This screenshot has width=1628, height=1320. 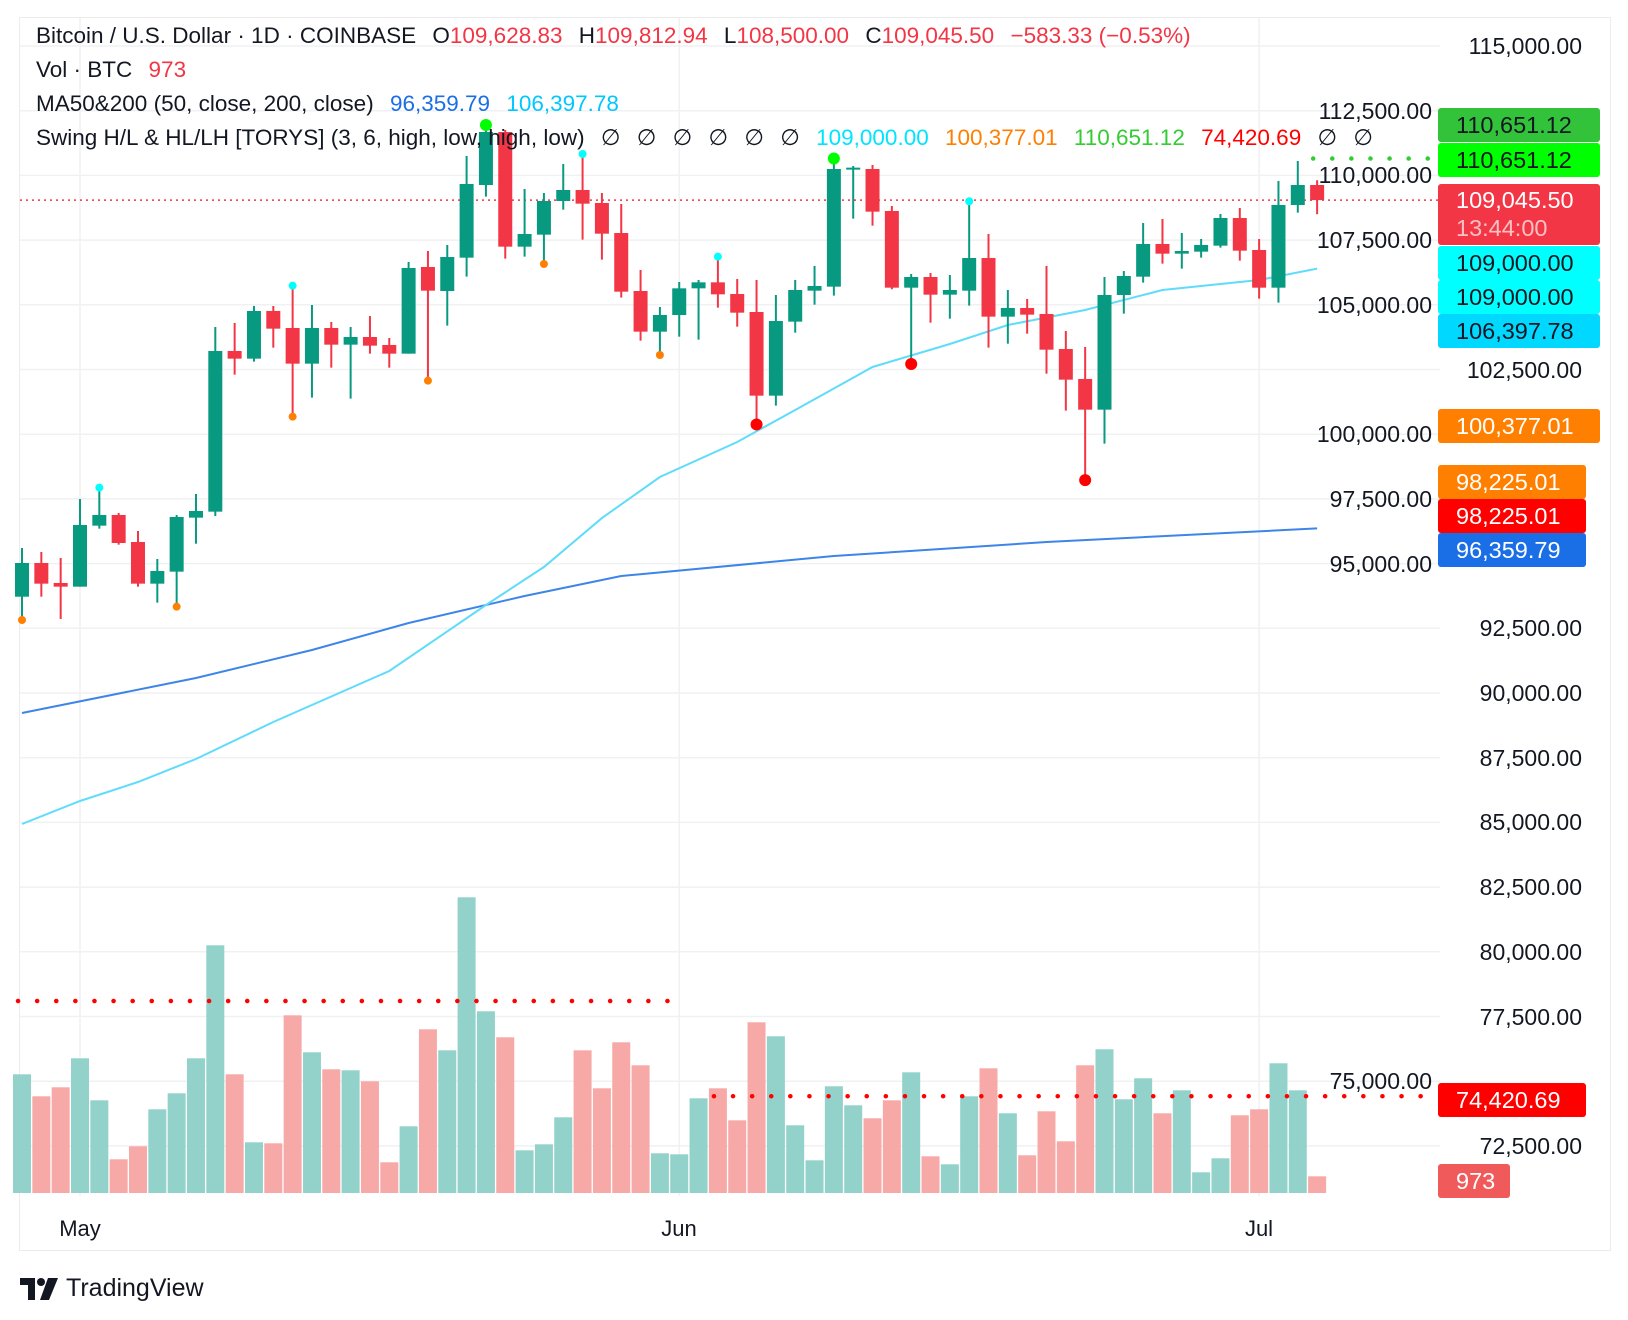 I want to click on tag-swing-low: 98,225.01, so click(x=1512, y=482).